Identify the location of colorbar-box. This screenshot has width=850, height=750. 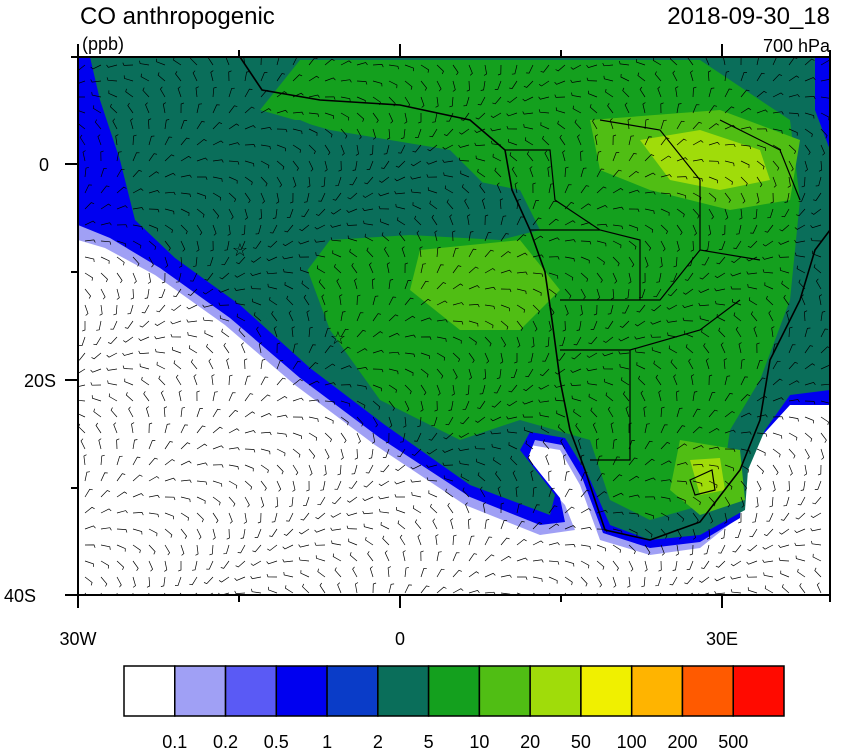
(149, 691).